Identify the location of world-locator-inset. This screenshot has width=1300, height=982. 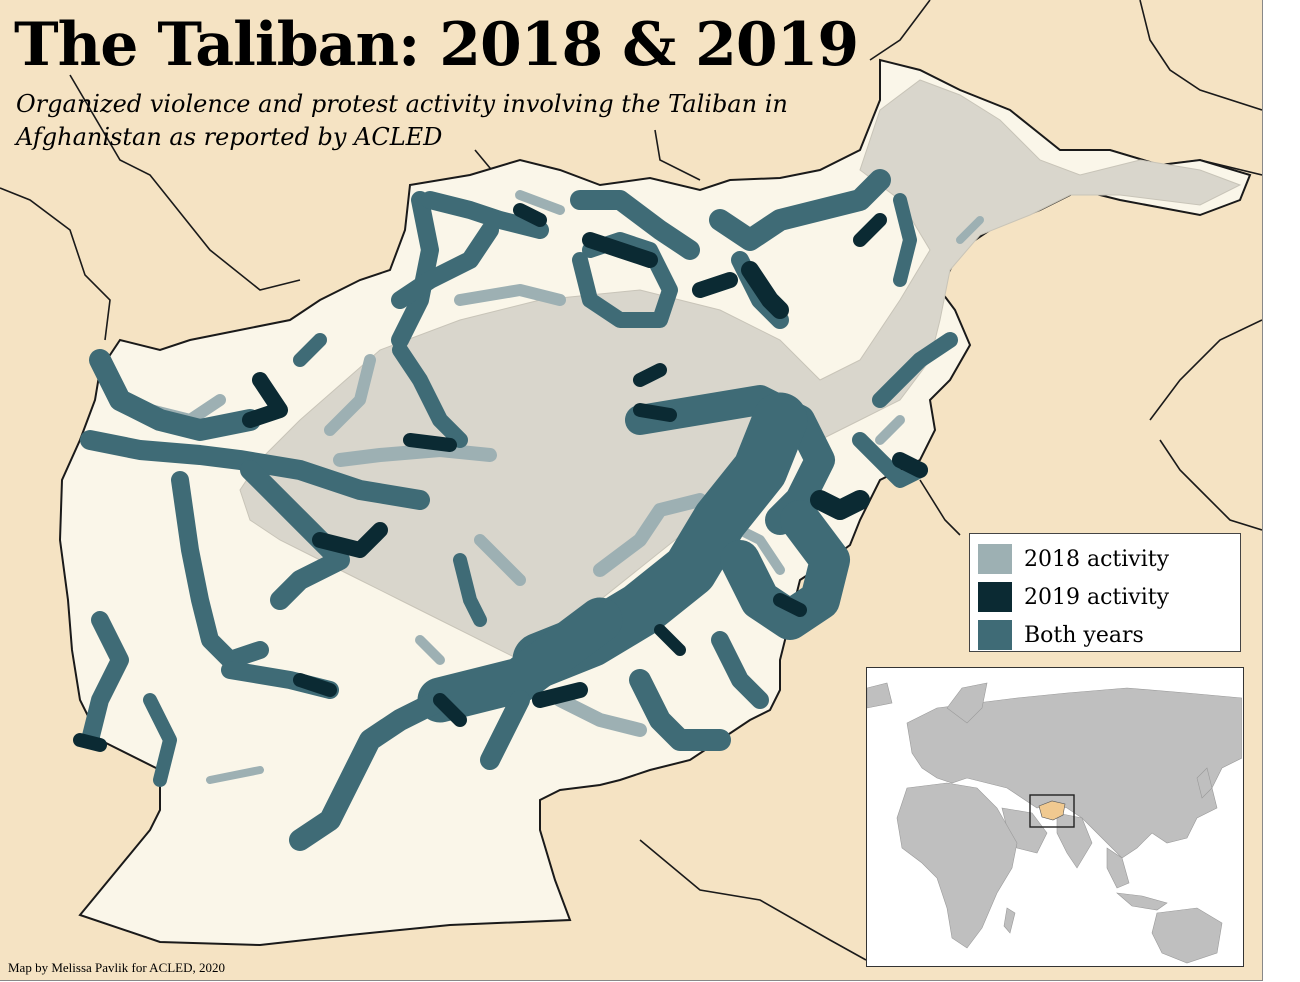
(1055, 817).